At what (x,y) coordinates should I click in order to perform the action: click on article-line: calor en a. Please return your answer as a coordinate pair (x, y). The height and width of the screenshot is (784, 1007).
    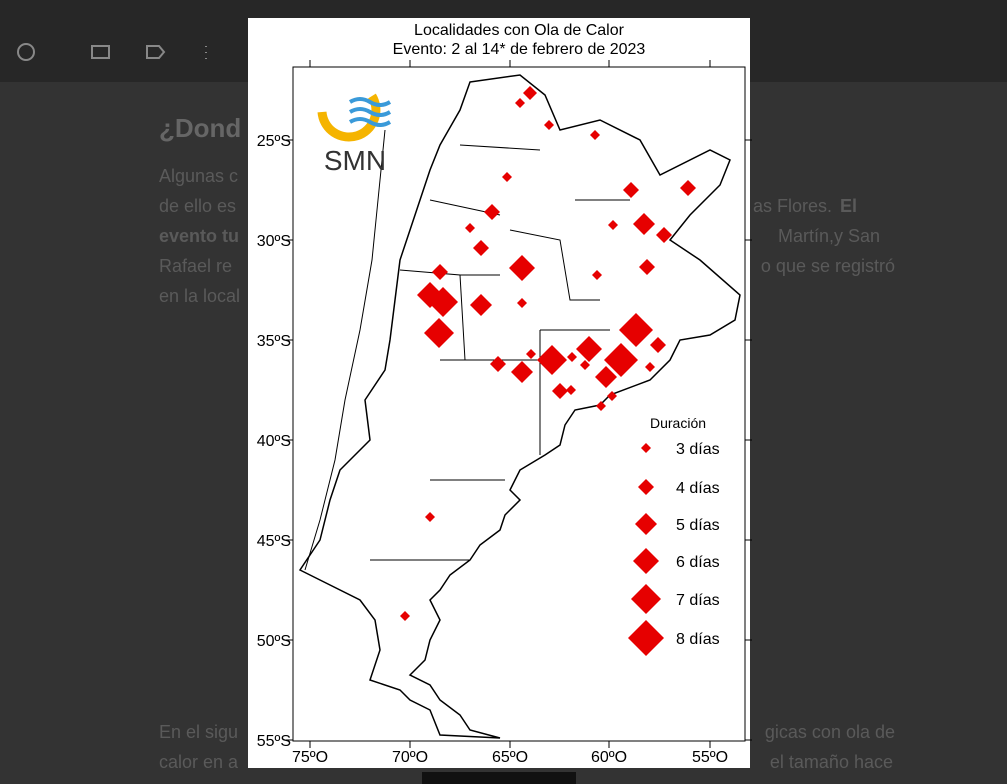
    Looking at the image, I should click on (199, 762).